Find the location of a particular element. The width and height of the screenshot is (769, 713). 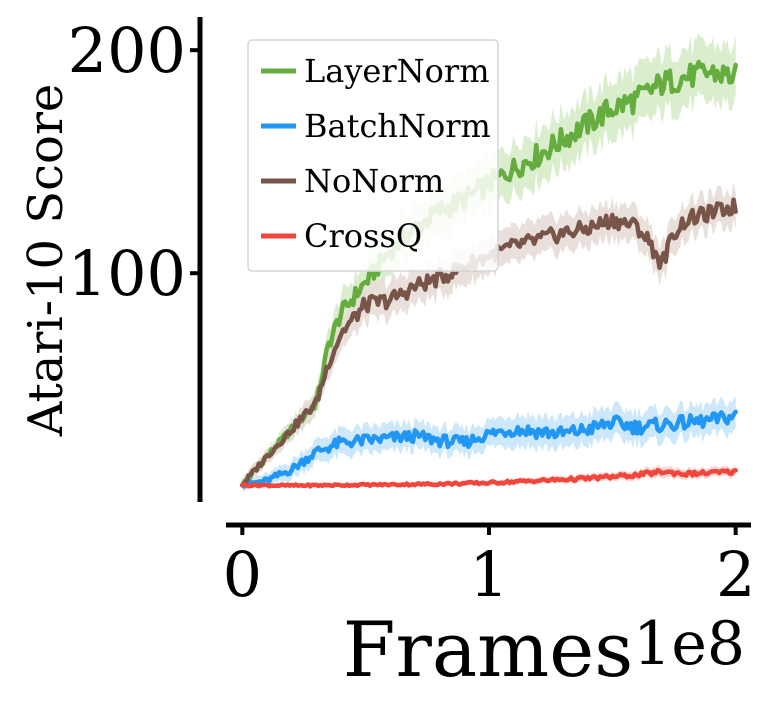

crossq-line is located at coordinates (489, 478).